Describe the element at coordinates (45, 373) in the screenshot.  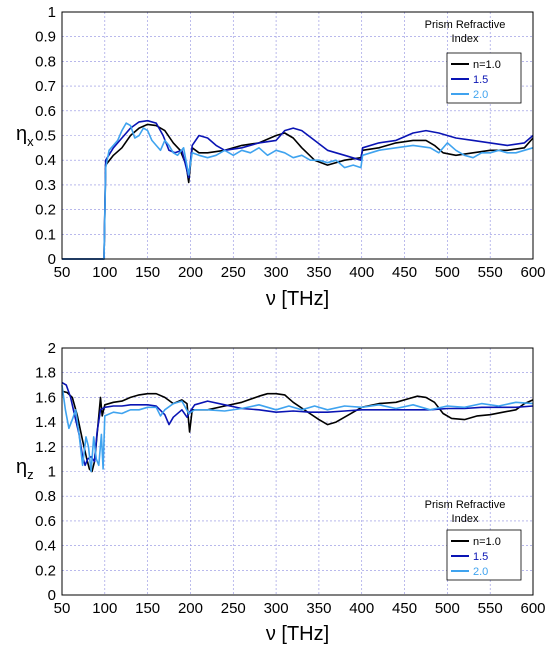
I see `y-tick-label: 1.8` at that location.